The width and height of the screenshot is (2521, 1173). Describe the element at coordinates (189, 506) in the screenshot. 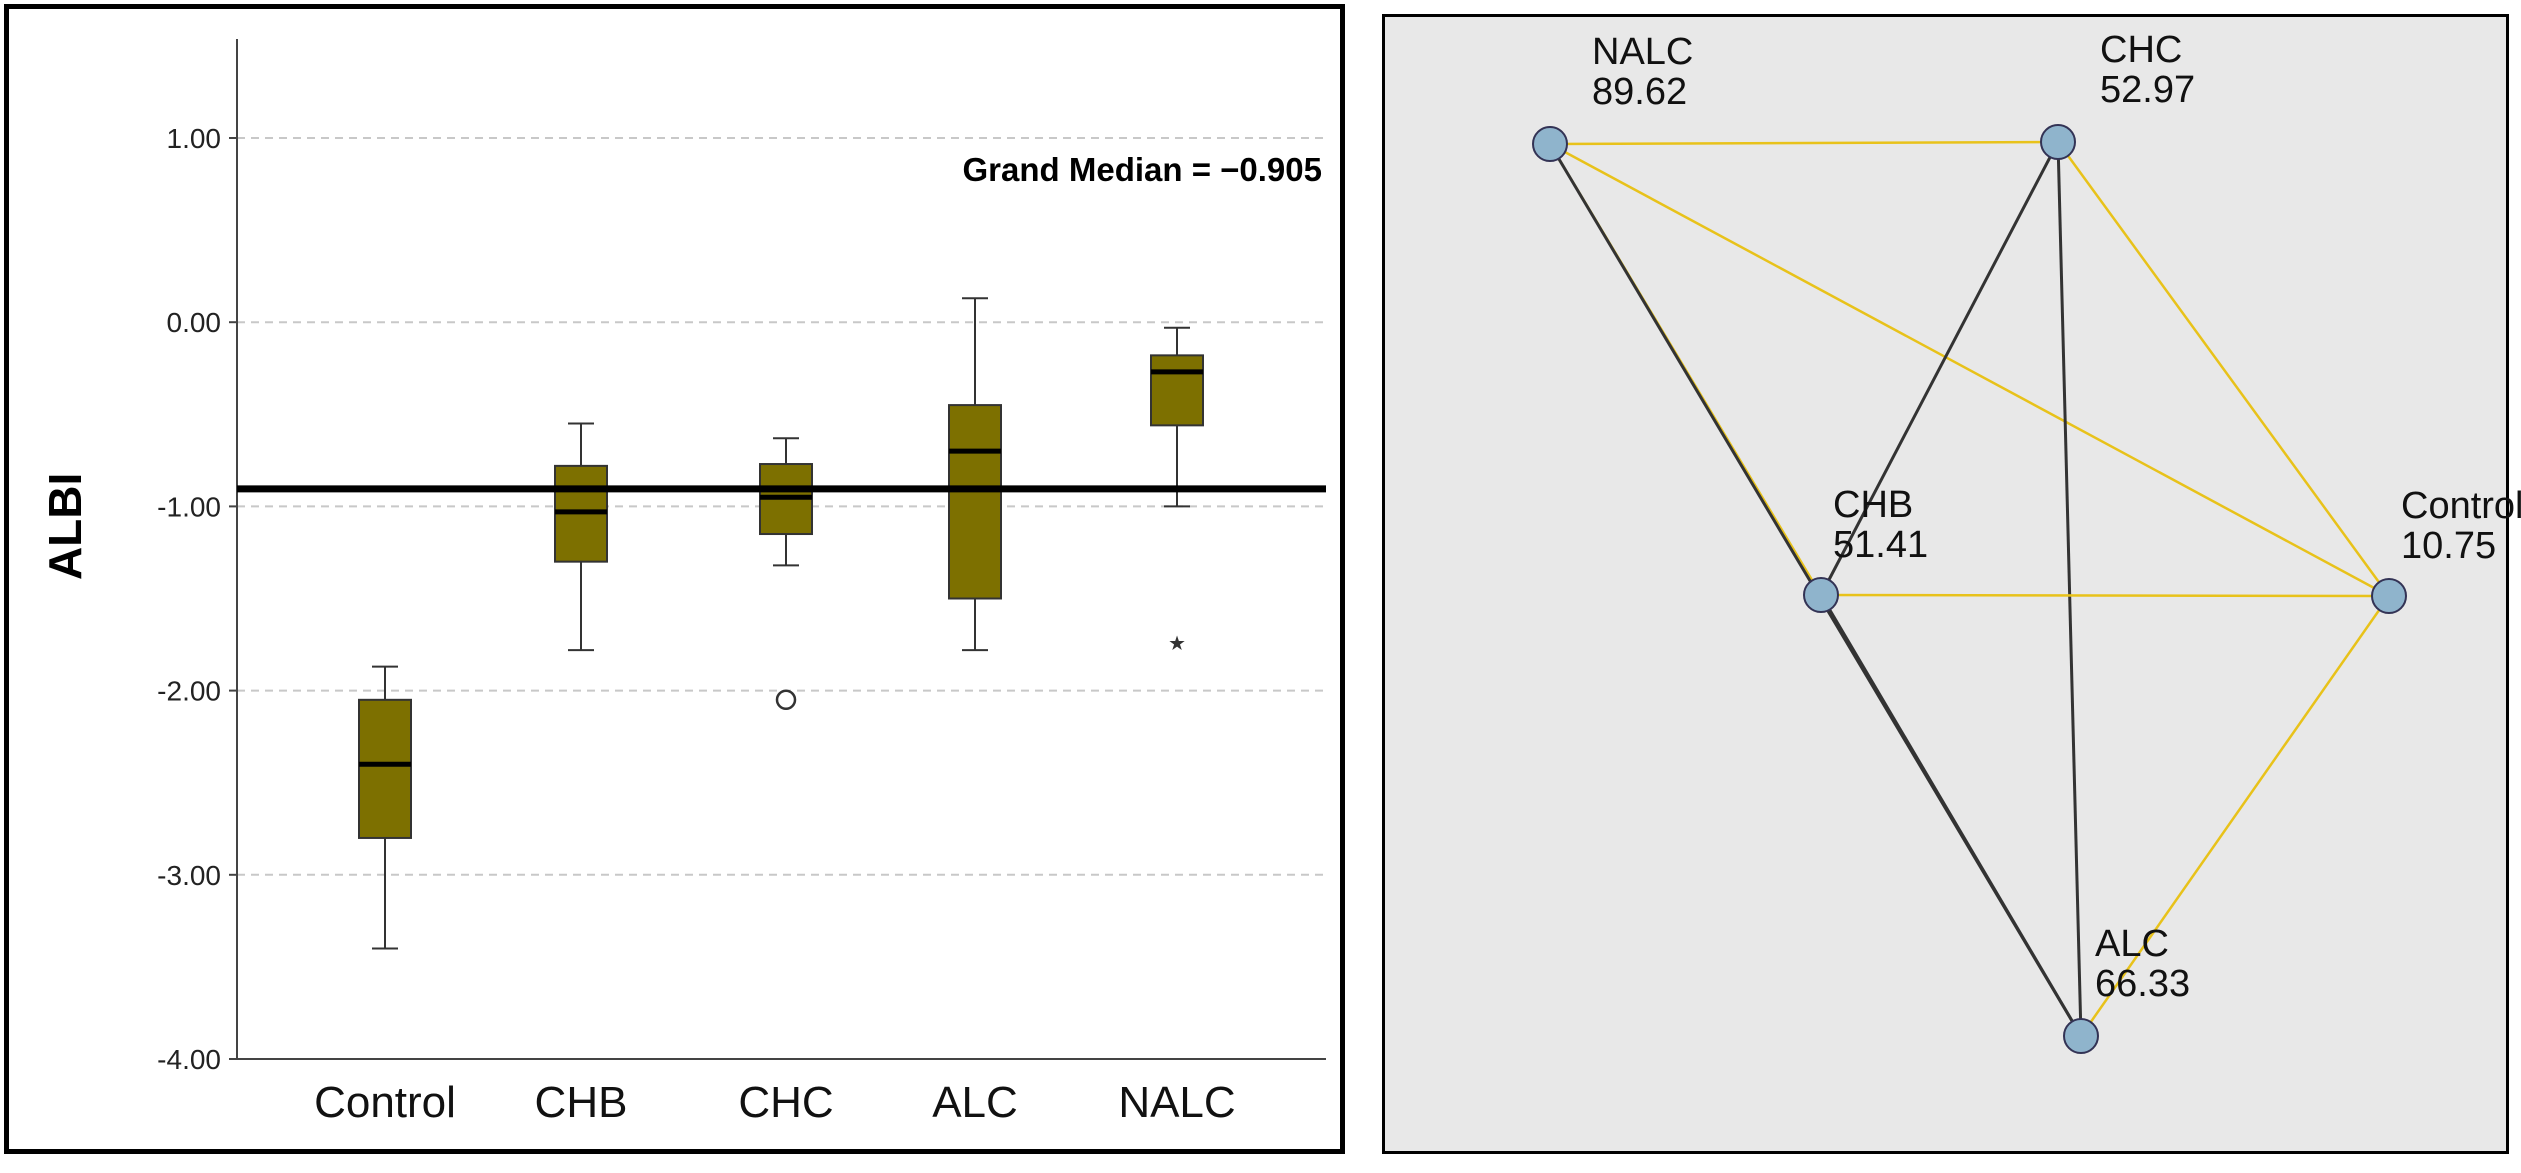

I see `y-tick-label: -1.00` at that location.